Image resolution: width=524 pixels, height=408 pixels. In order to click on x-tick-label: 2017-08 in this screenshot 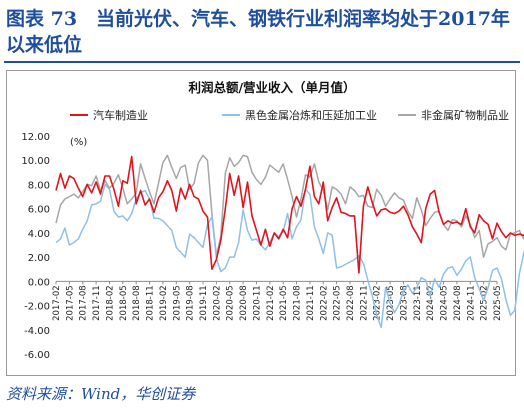, I will do `click(84, 303)`.